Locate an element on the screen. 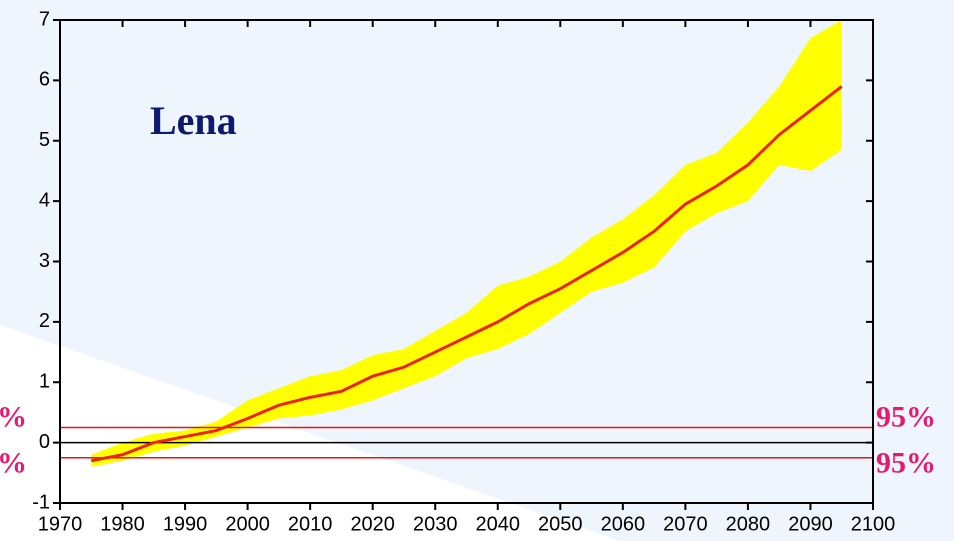 Image resolution: width=954 pixels, height=541 pixels. y-tick-label: 2 is located at coordinates (44, 321).